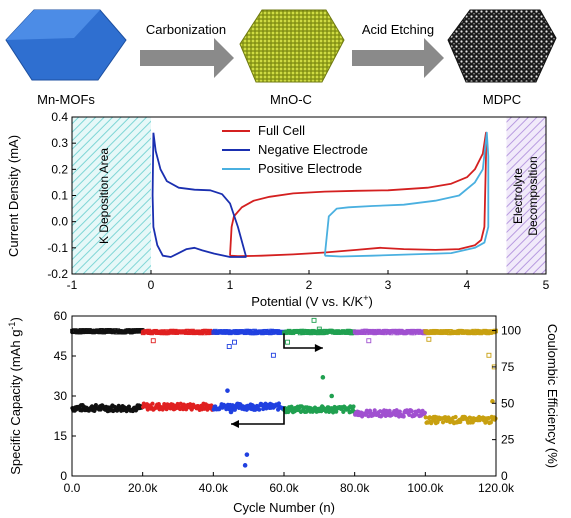  I want to click on cv-series-full-cell, so click(358, 194).